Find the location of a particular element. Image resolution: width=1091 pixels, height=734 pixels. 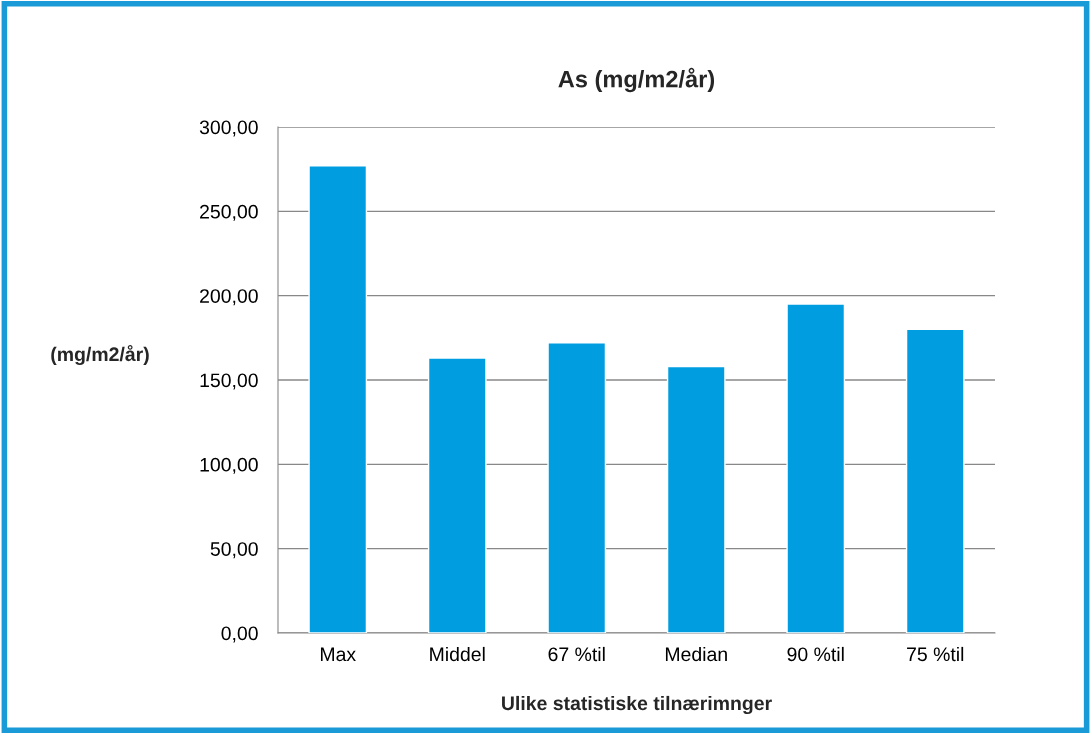

y-tick-label: 50,00 is located at coordinates (234, 550).